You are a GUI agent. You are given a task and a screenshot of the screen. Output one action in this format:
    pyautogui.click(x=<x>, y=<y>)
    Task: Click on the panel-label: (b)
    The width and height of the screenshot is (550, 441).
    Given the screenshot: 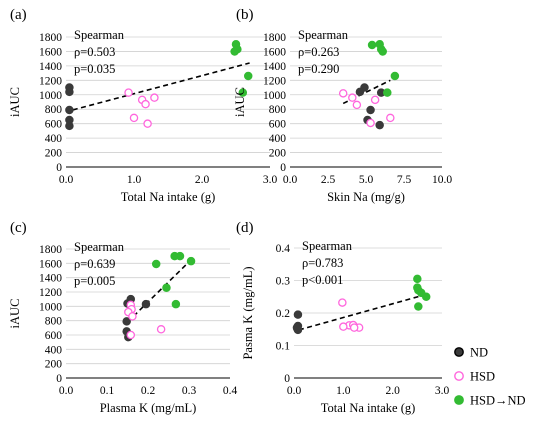 What is the action you would take?
    pyautogui.click(x=245, y=15)
    